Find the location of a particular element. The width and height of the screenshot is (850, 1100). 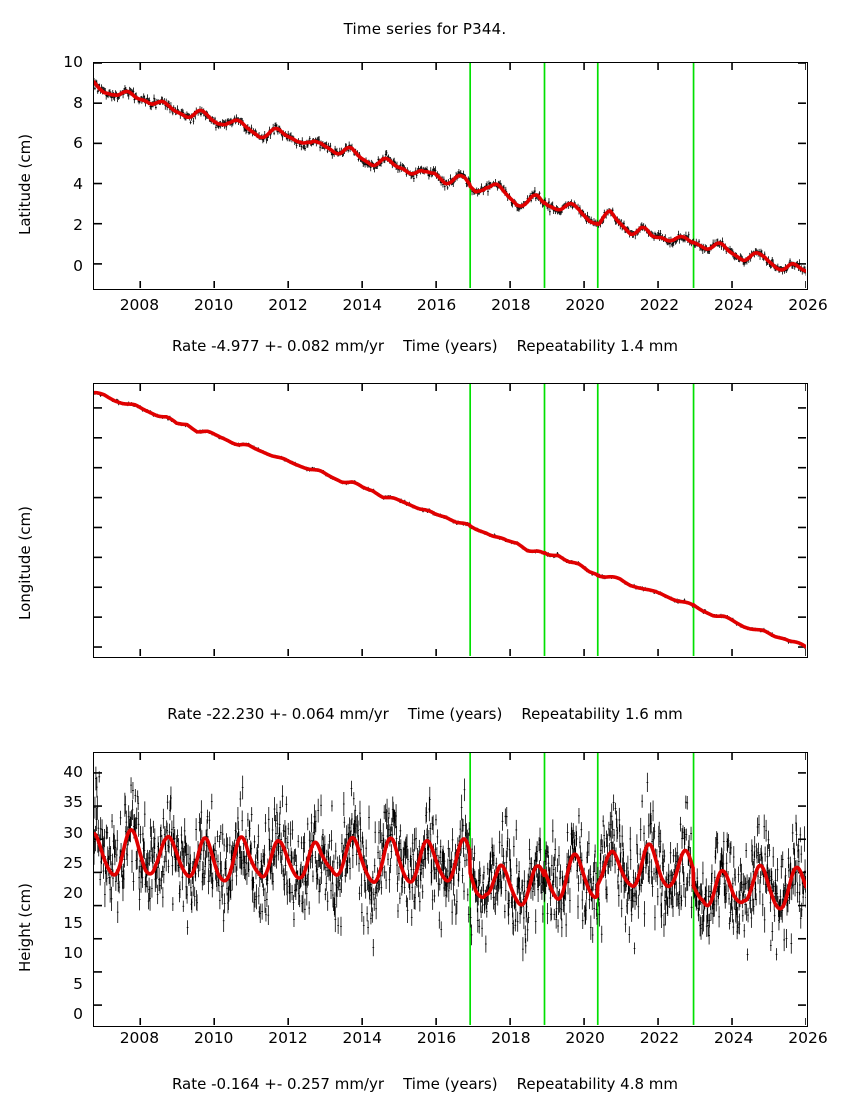

ytick-label: 30 is located at coordinates (73, 832).